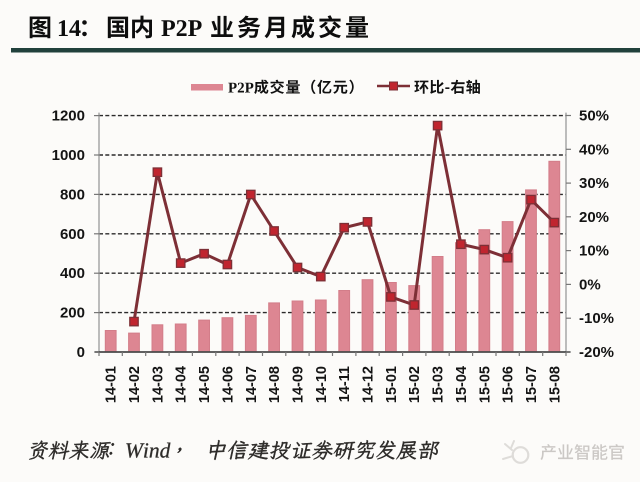 The image size is (640, 482). What do you see at coordinates (415, 384) in the screenshot?
I see `svg-text: 15-02` at bounding box center [415, 384].